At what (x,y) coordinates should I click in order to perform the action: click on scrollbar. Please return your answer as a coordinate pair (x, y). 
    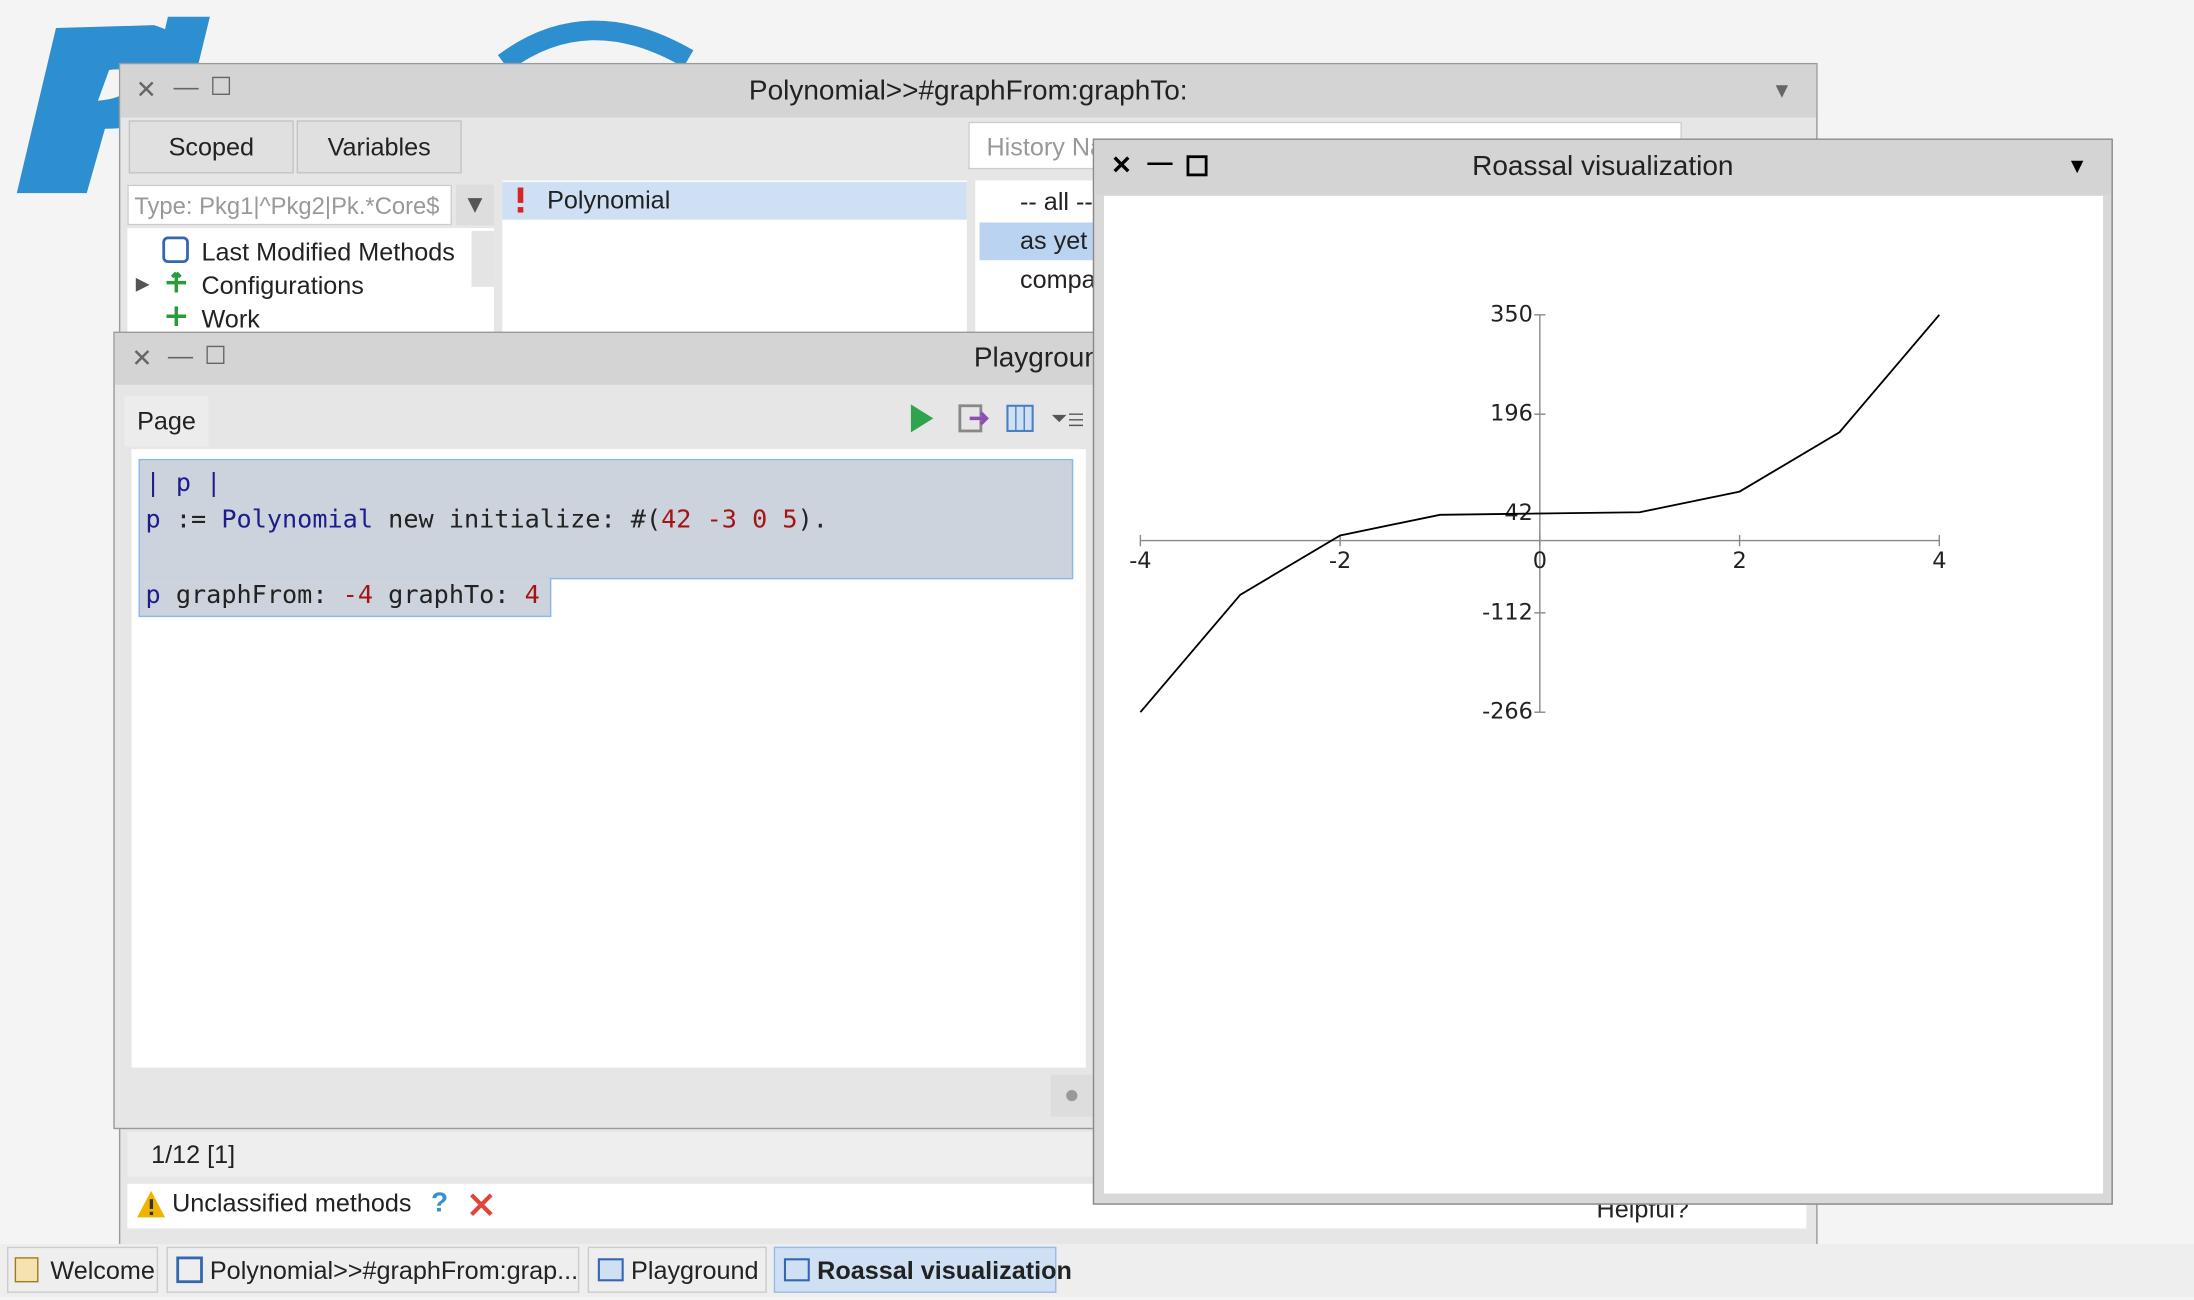
    Looking at the image, I should click on (482, 258).